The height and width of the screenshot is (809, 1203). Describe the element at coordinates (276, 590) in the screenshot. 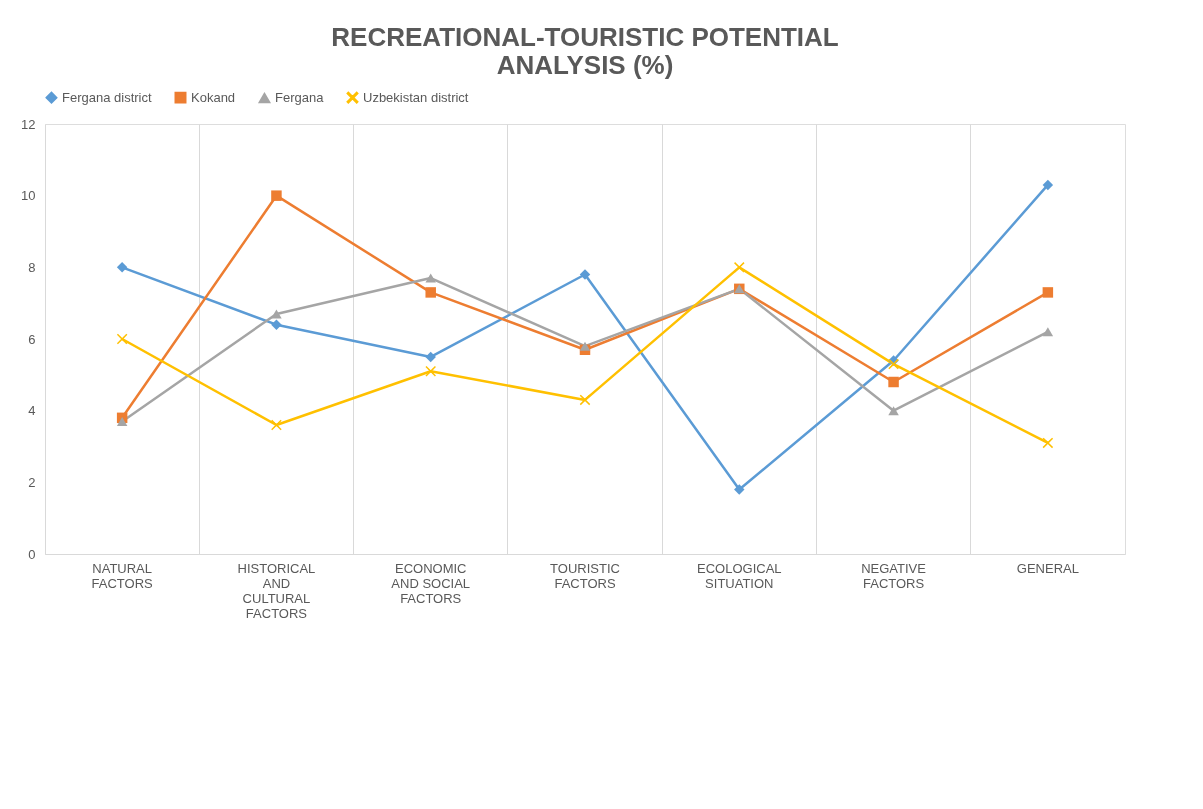

I see `x-tick-label: HISTORICAL AND CULTURAL FACTORS` at that location.